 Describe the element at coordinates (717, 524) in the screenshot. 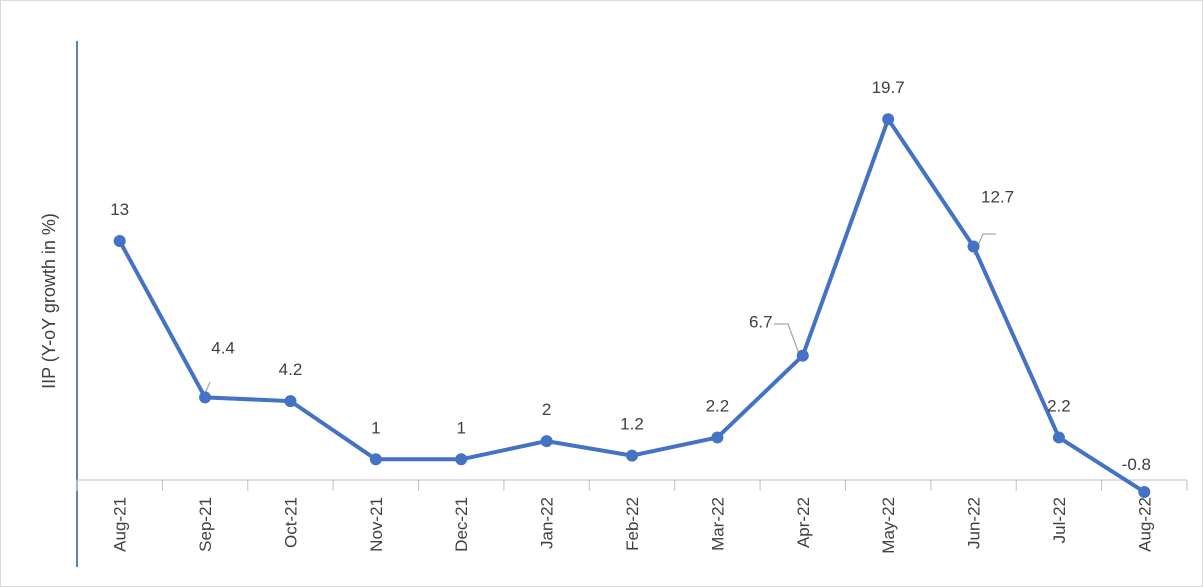

I see `x-tick-label: Mar-22` at that location.